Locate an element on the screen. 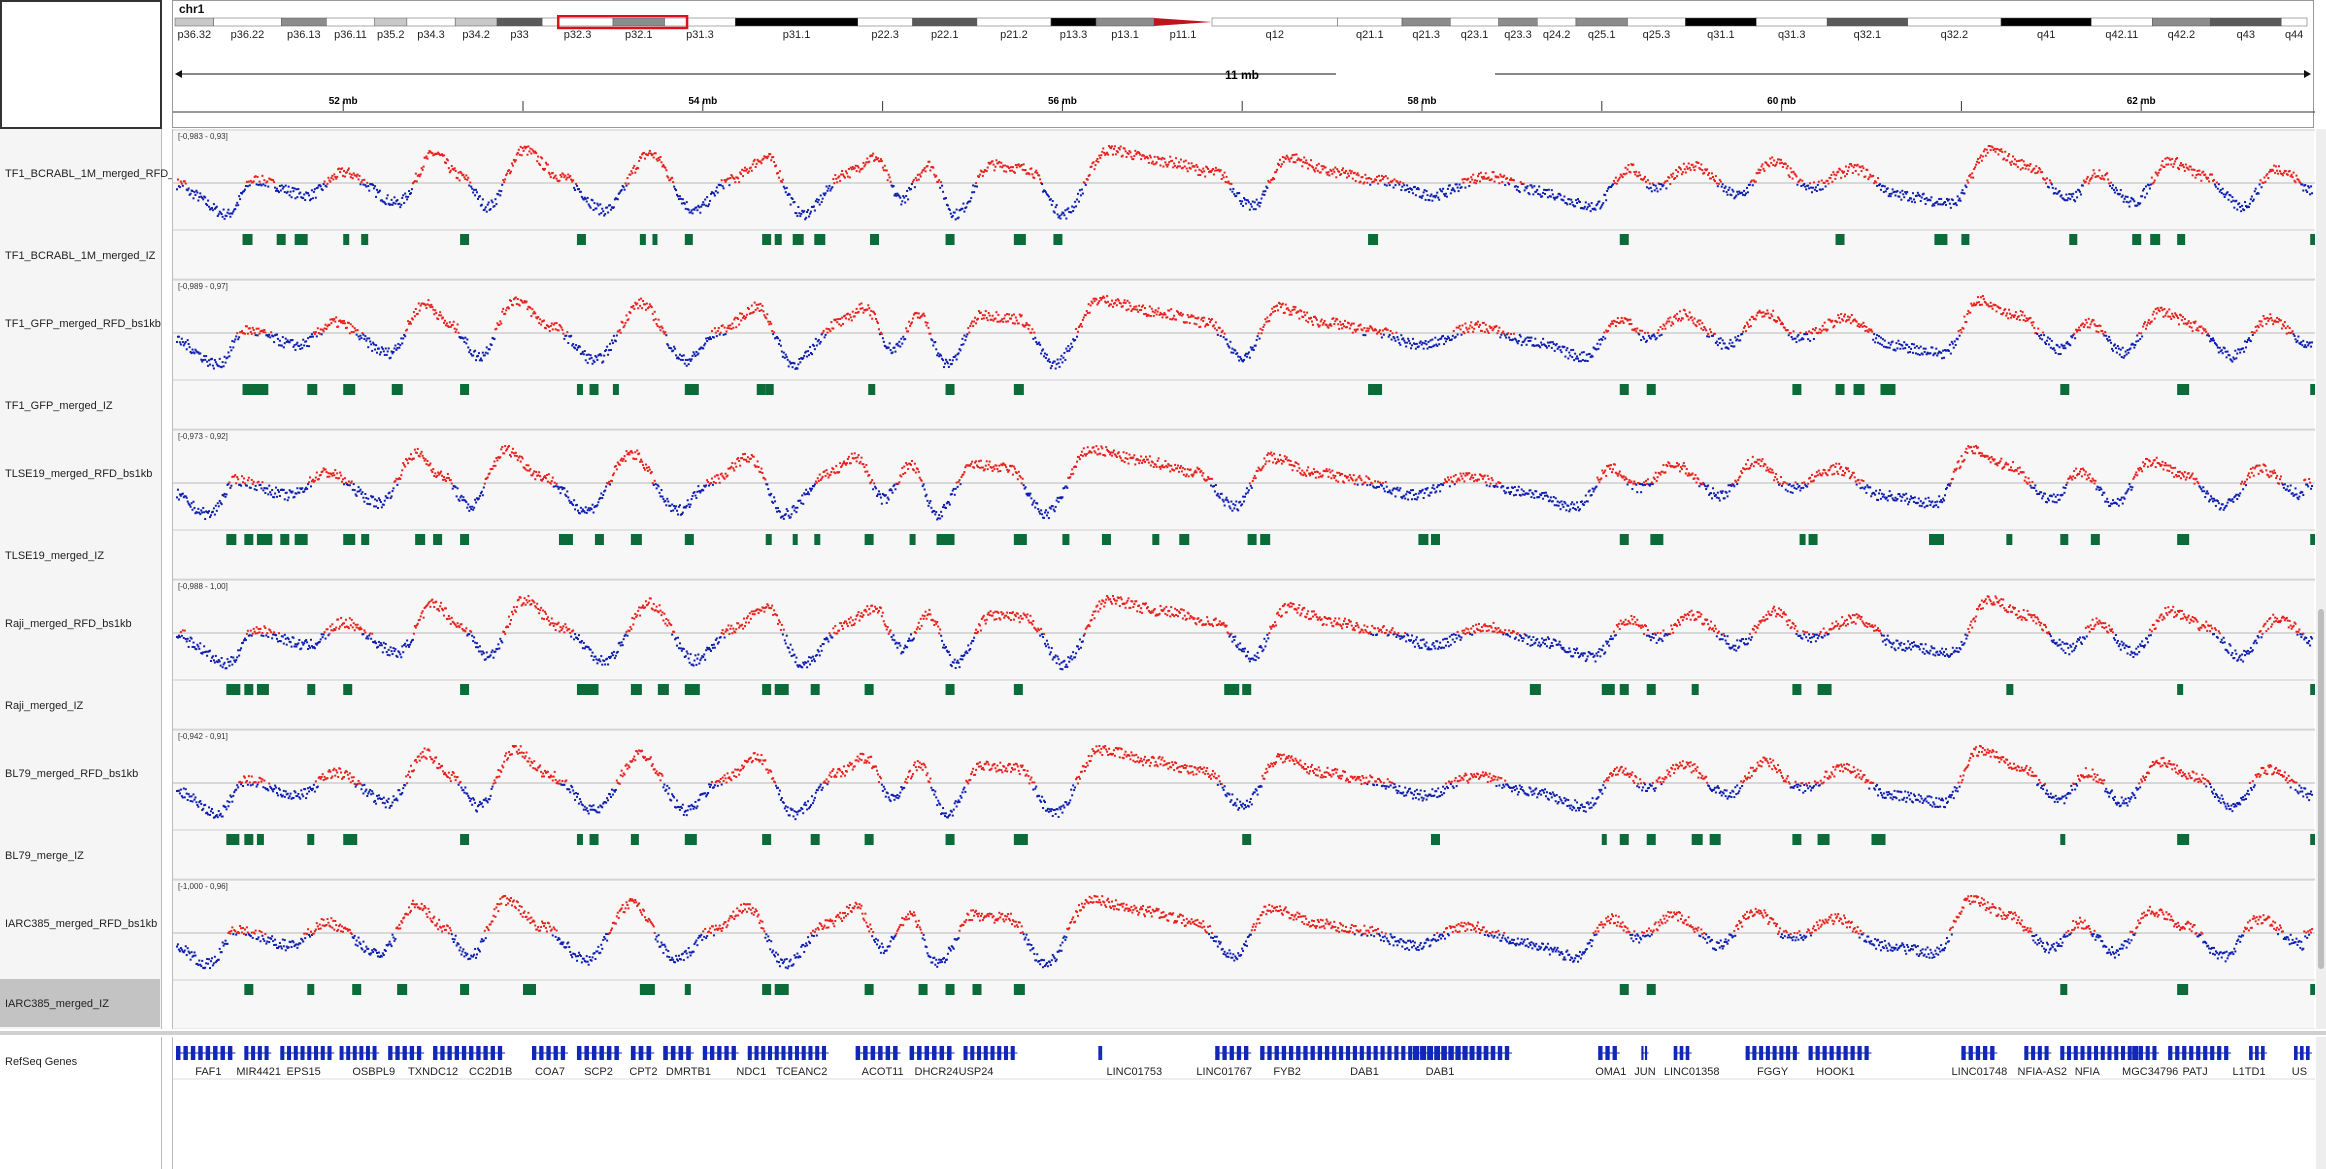  cytoband-label: p22.3 is located at coordinates (885, 35).